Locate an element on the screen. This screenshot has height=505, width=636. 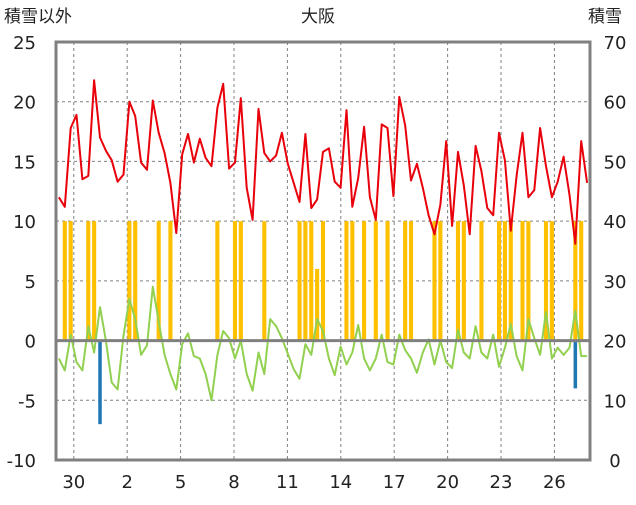
x-tick-label: 5 is located at coordinates (180, 482).